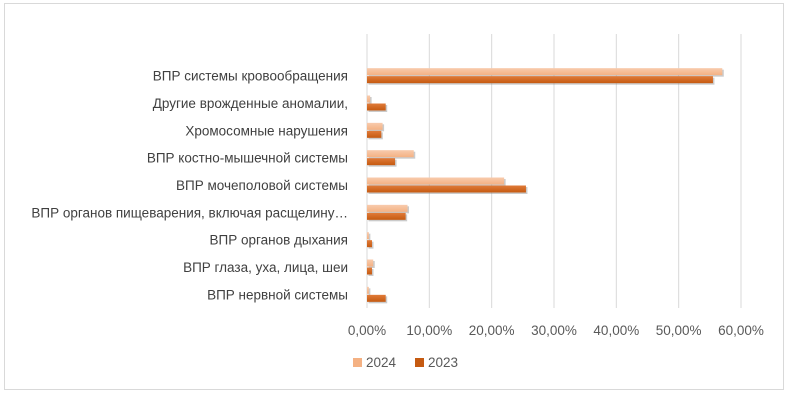  I want to click on category-label: ВПР мочеполовой системы, so click(262, 185).